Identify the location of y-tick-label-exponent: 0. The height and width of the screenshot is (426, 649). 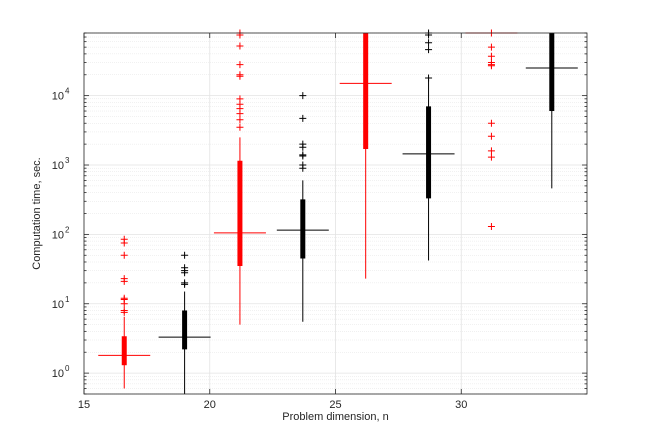
(67, 368).